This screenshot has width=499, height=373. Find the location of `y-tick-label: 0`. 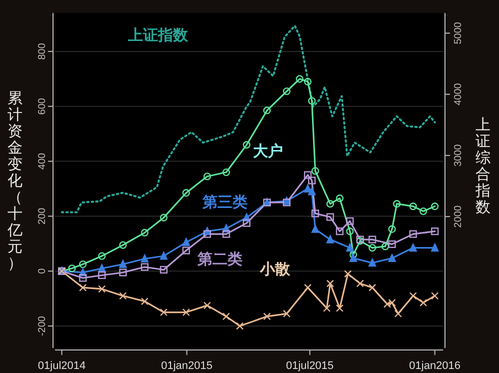

y-tick-label: 0 is located at coordinates (42, 271).